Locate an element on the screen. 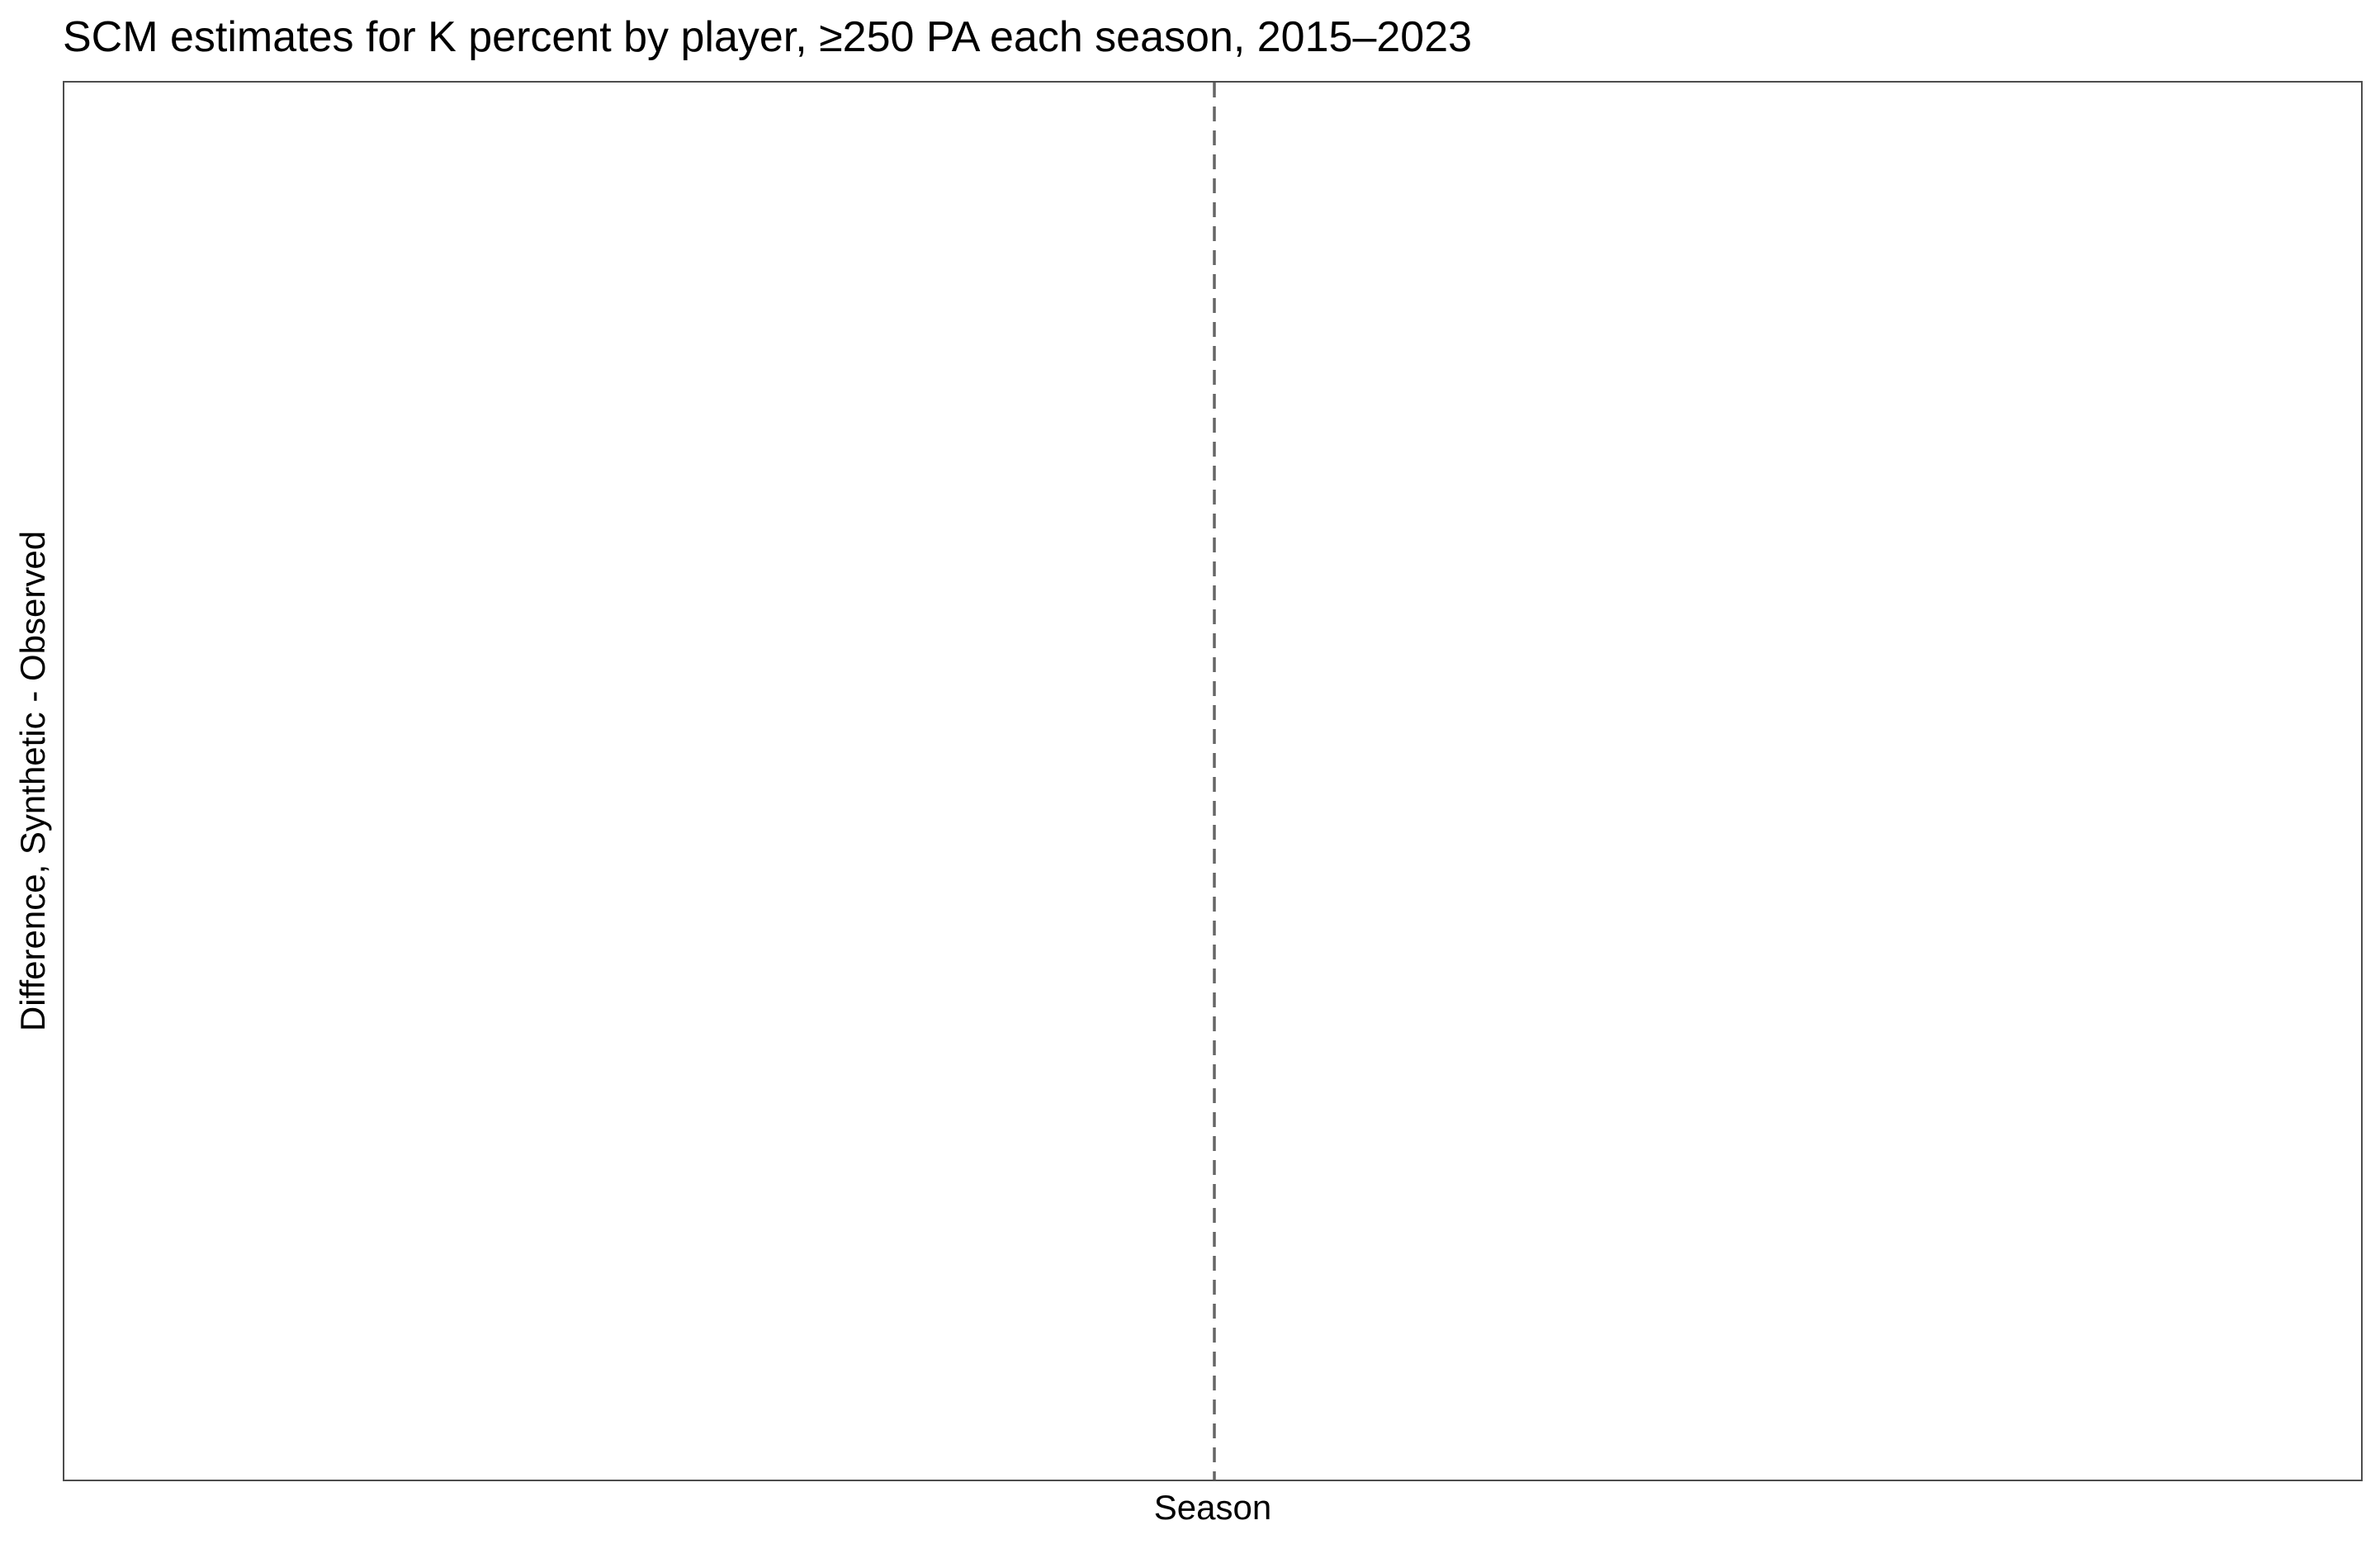  plot-area is located at coordinates (1214, 782).